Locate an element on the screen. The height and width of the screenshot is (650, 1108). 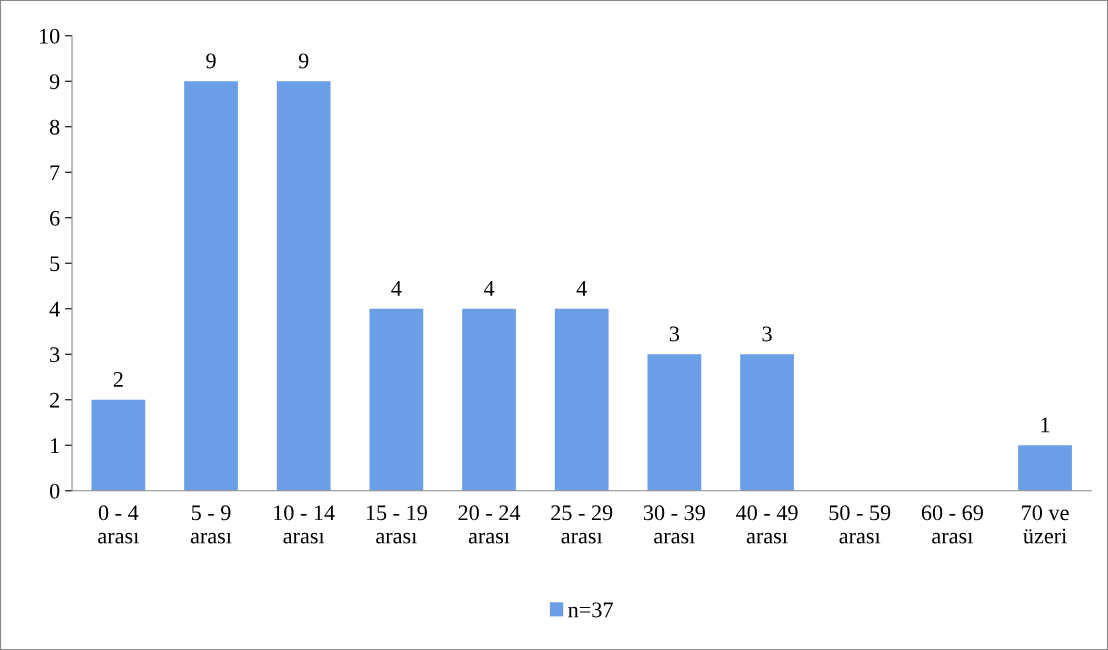
x-tick-label: 10 - 14 arası is located at coordinates (304, 524).